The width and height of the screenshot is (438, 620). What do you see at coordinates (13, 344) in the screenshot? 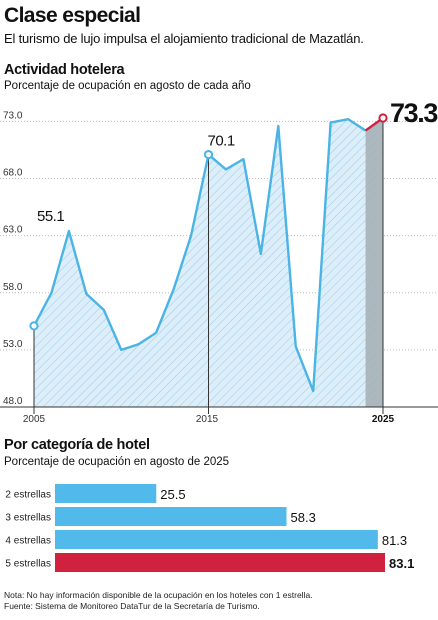
I see `y-tick-label: 53.0` at bounding box center [13, 344].